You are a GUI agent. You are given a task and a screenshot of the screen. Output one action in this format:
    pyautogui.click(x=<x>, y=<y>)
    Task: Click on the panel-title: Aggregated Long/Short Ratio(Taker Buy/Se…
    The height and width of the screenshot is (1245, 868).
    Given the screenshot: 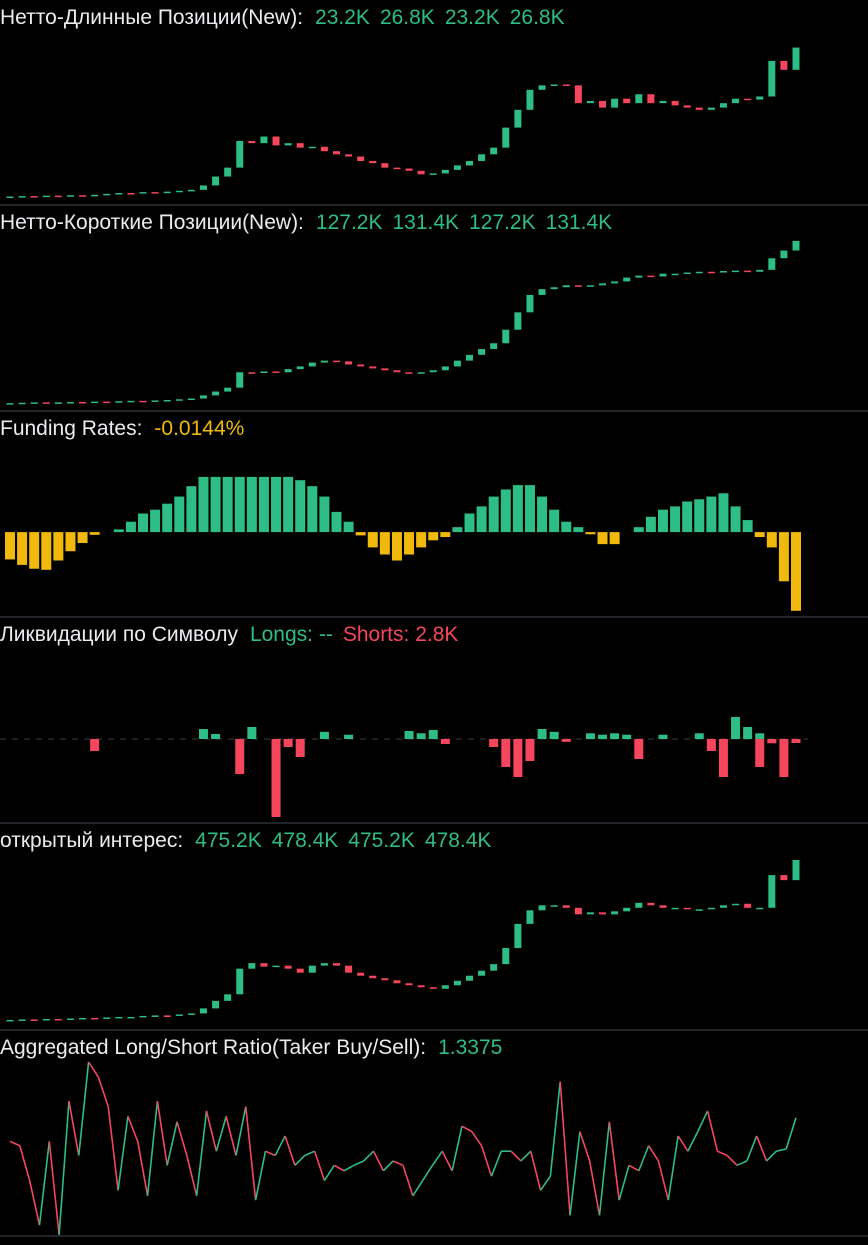 What is the action you would take?
    pyautogui.click(x=213, y=1047)
    